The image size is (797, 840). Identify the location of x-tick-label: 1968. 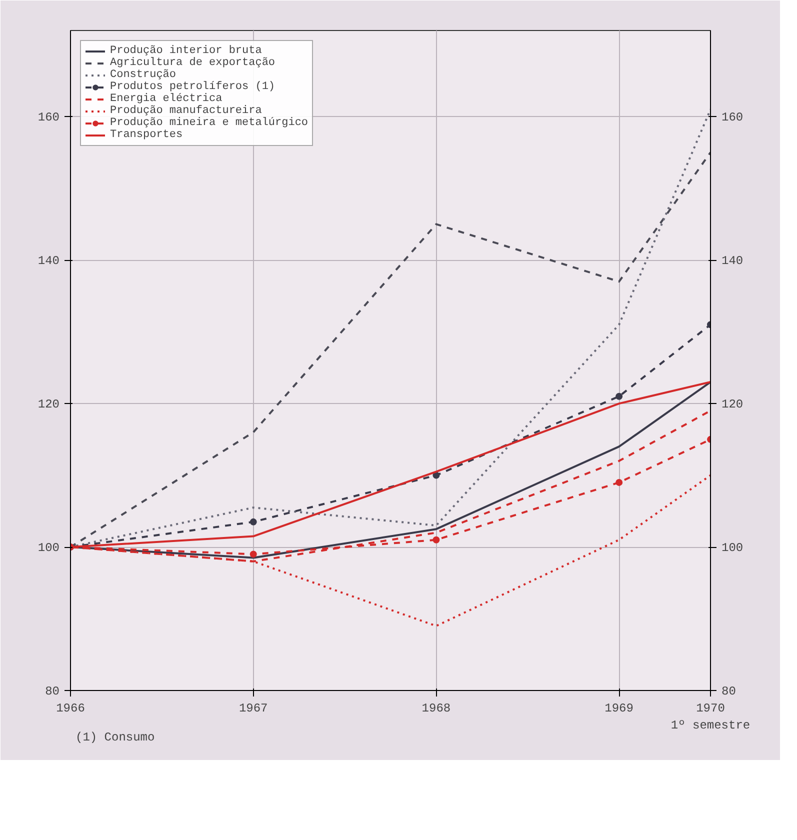
(436, 709).